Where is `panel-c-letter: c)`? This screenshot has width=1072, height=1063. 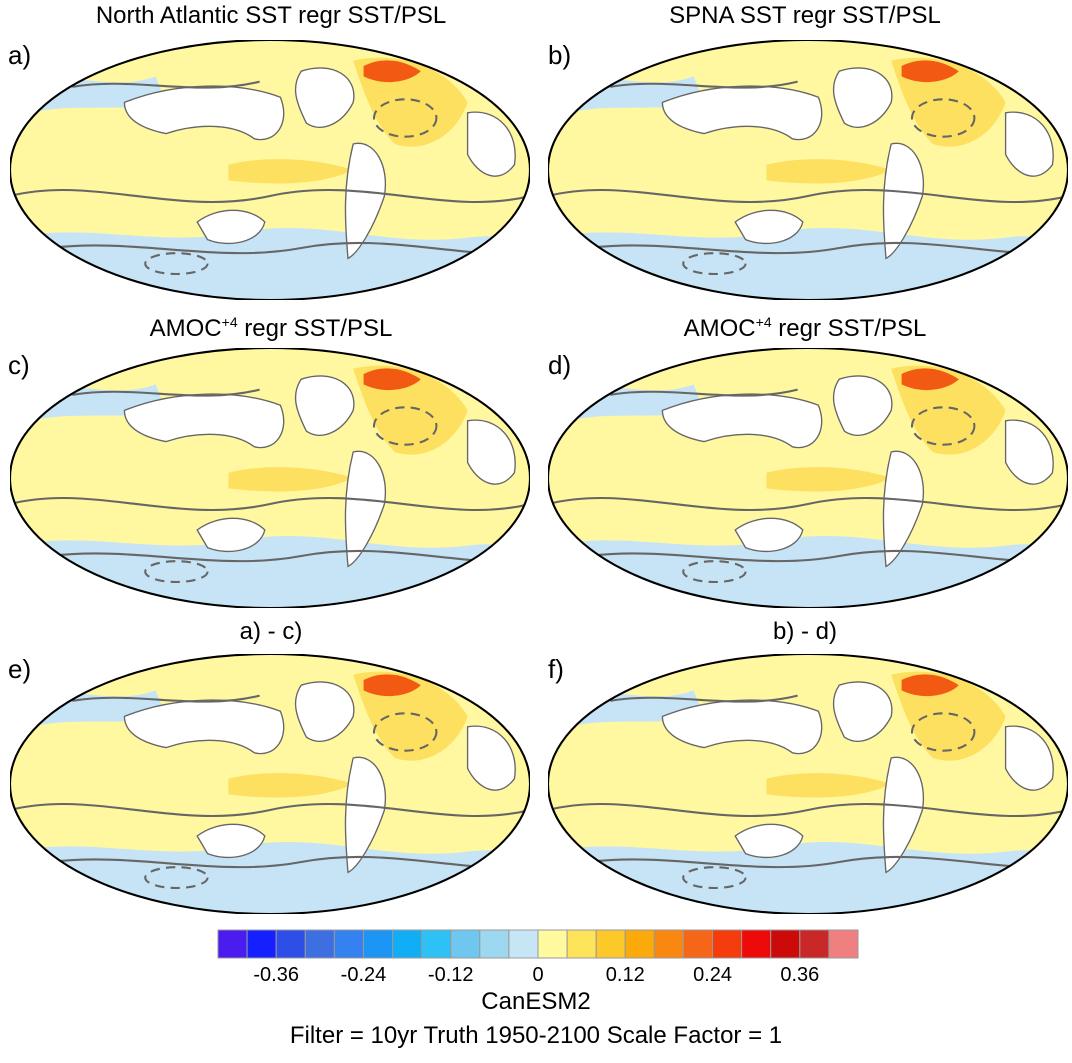
panel-c-letter: c) is located at coordinates (19, 365).